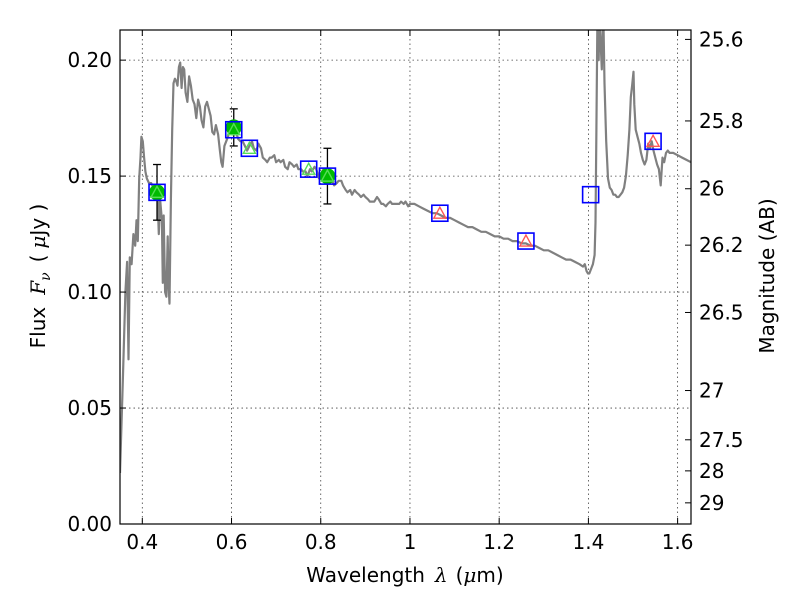 The image size is (800, 600). Describe the element at coordinates (711, 471) in the screenshot. I see `y2-tick-label: 28` at that location.